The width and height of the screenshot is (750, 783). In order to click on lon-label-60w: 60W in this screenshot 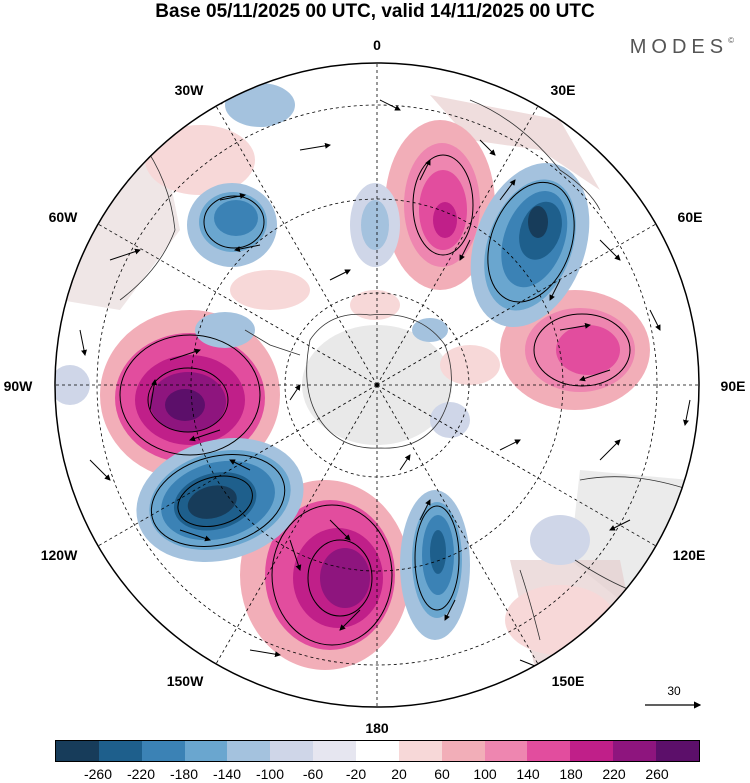, I will do `click(63, 217)`.